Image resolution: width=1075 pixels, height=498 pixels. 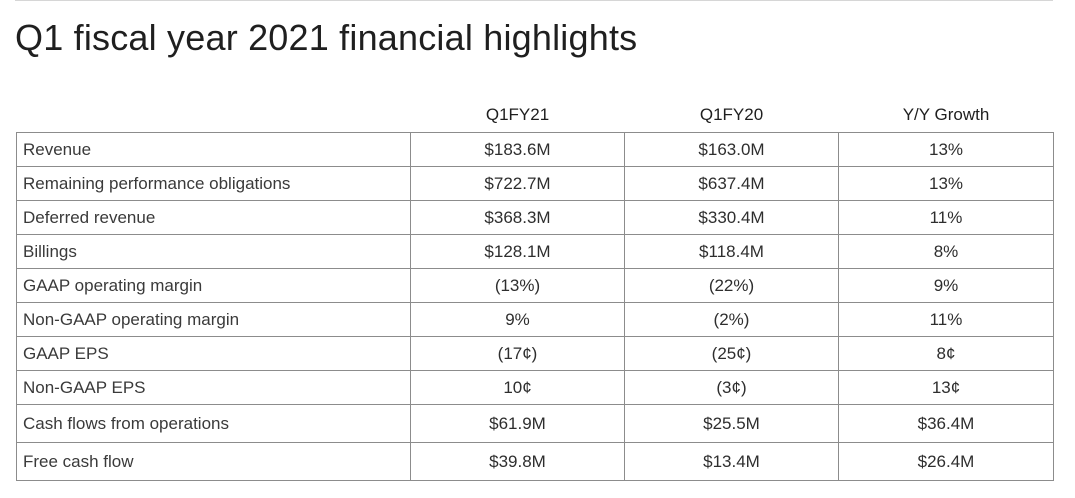 I want to click on q1fy20-value: $163.0M, so click(x=731, y=149).